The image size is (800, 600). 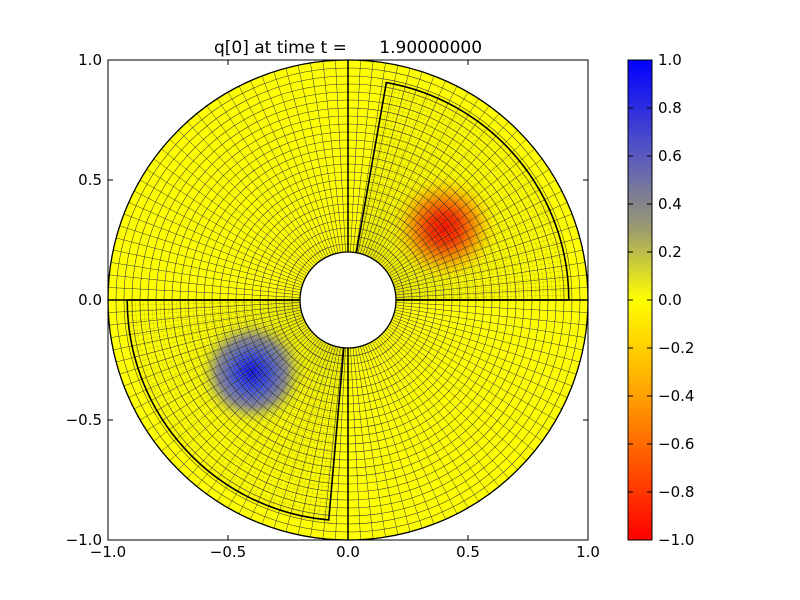 What do you see at coordinates (90, 60) in the screenshot?
I see `y-tick-label: 1.0` at bounding box center [90, 60].